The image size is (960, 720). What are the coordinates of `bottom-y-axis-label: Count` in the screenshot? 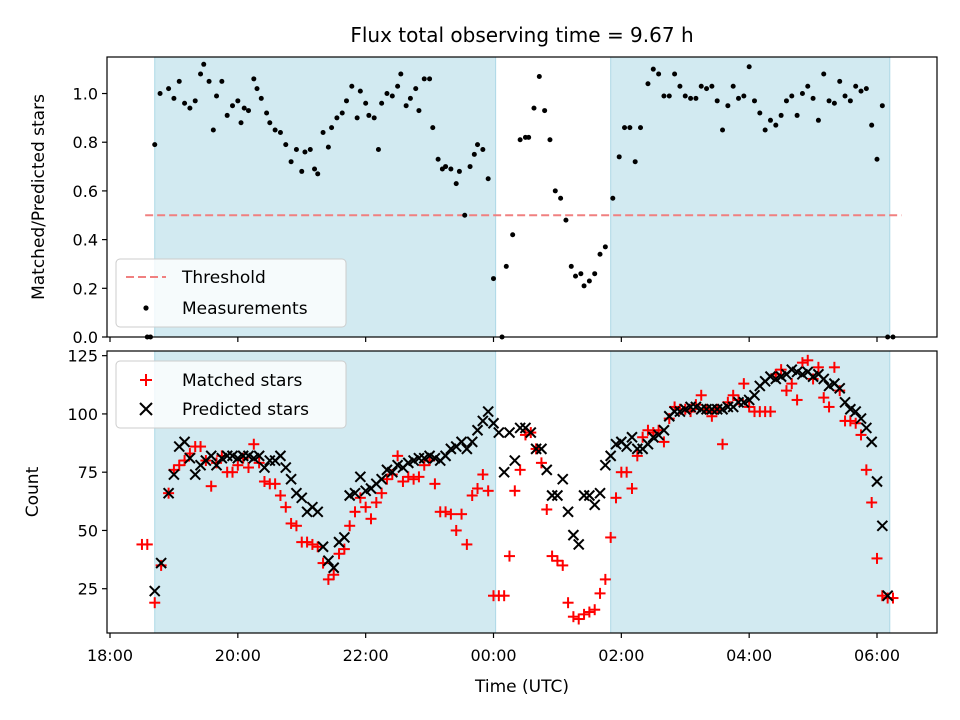 It's located at (33, 491).